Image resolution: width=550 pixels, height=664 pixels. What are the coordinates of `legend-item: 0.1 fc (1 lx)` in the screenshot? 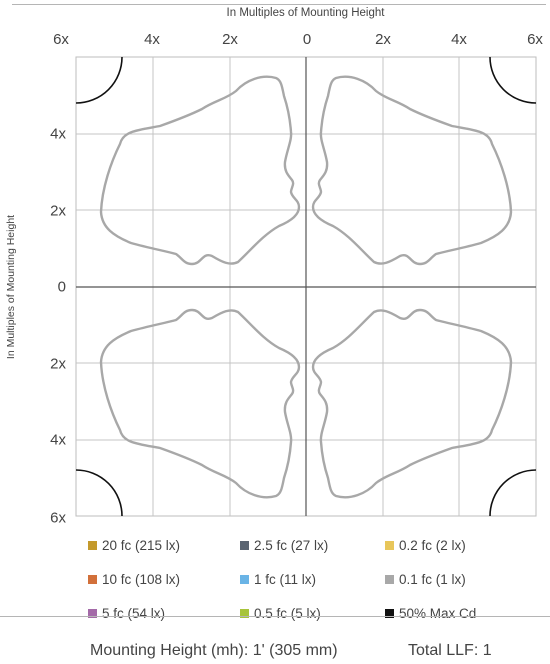 It's located at (425, 579).